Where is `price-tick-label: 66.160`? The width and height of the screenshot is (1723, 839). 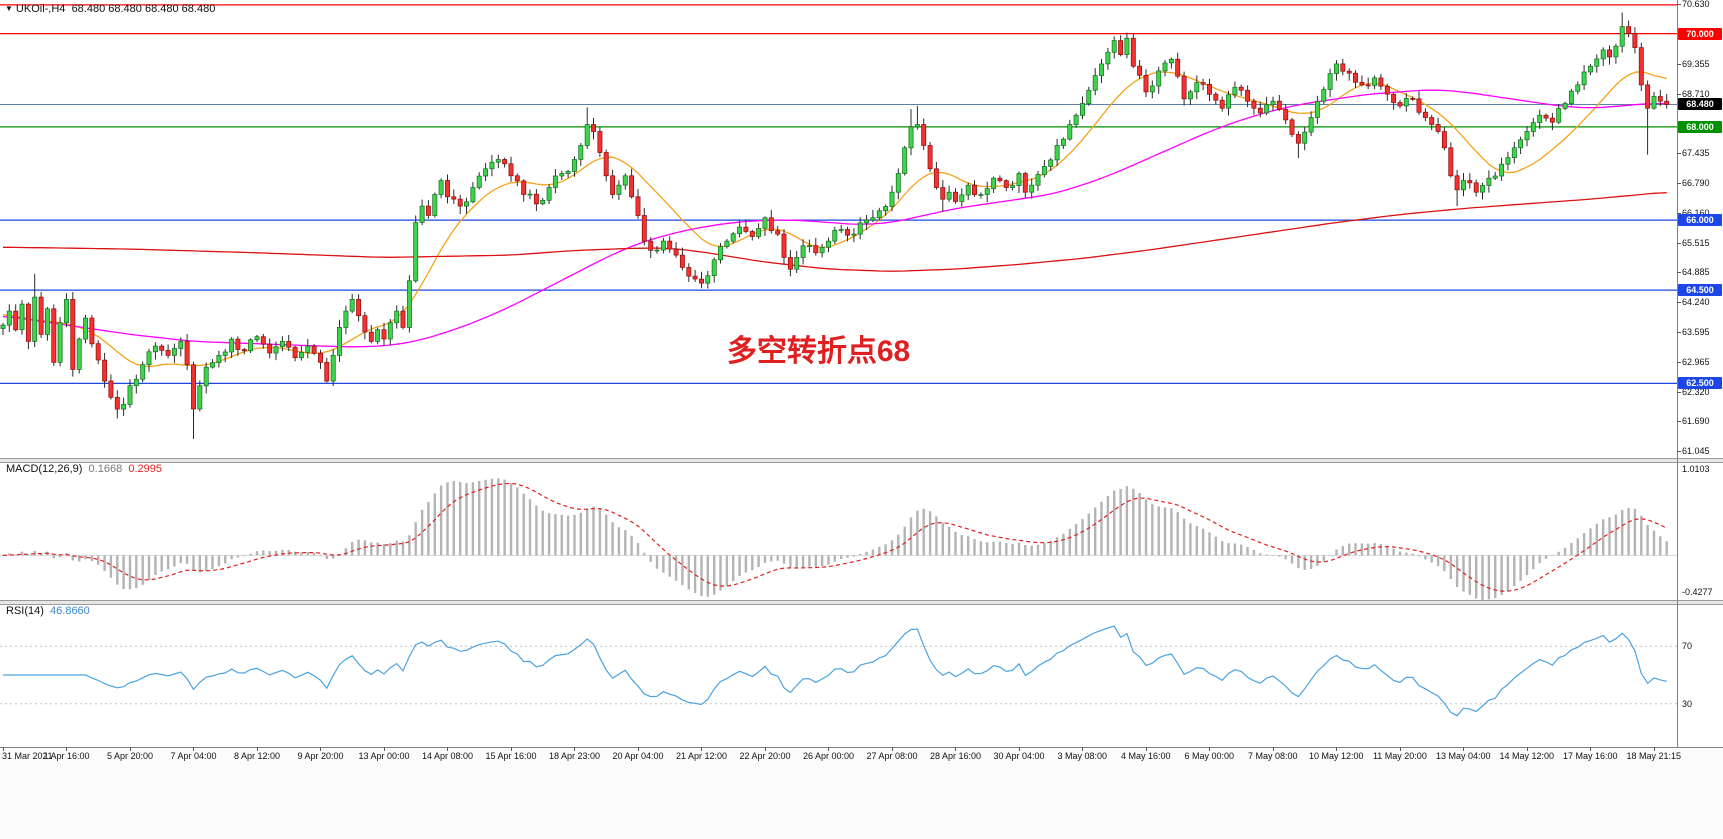 price-tick-label: 66.160 is located at coordinates (1696, 212).